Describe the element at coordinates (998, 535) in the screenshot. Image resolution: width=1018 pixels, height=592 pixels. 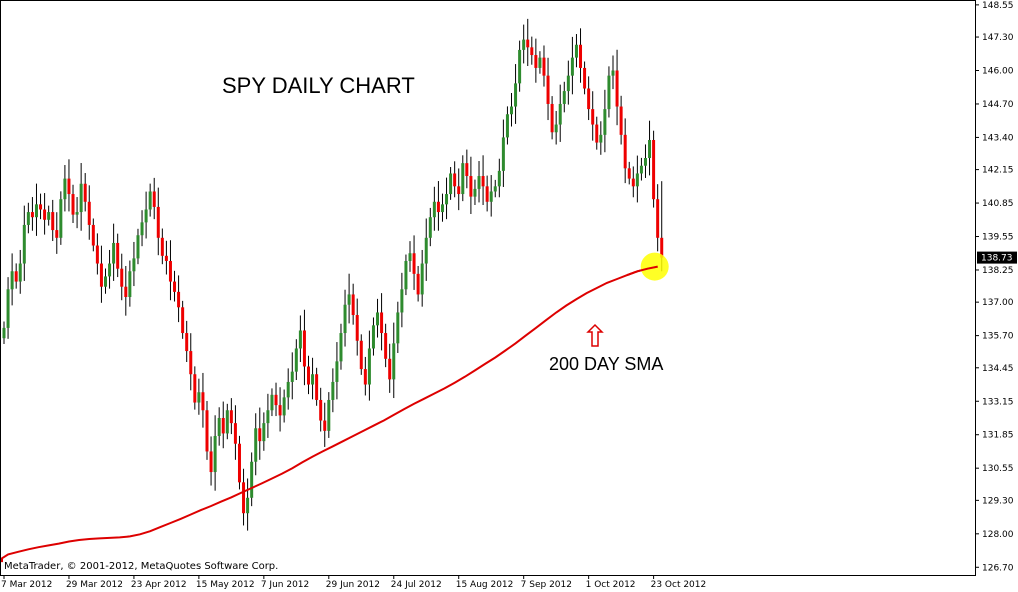
I see `y-tick-label: 128.00` at that location.